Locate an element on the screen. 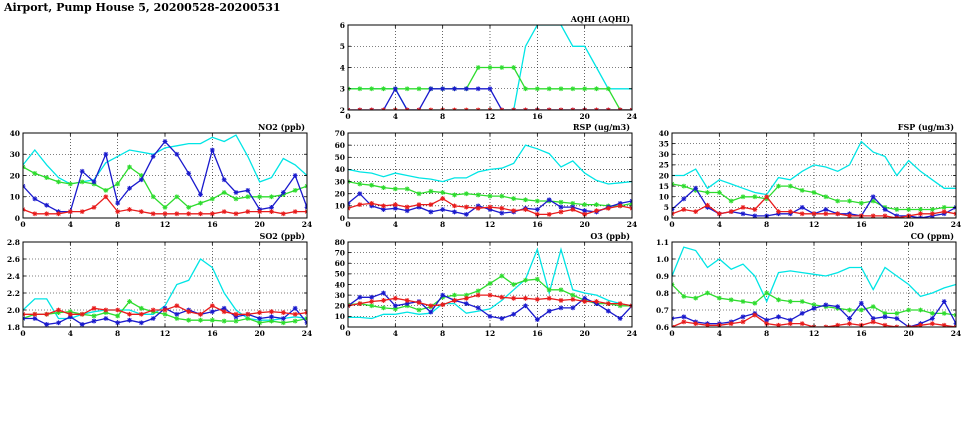 Image resolution: width=975 pixels, height=447 pixels. y-tick-label: 2.0 is located at coordinates (13, 310).